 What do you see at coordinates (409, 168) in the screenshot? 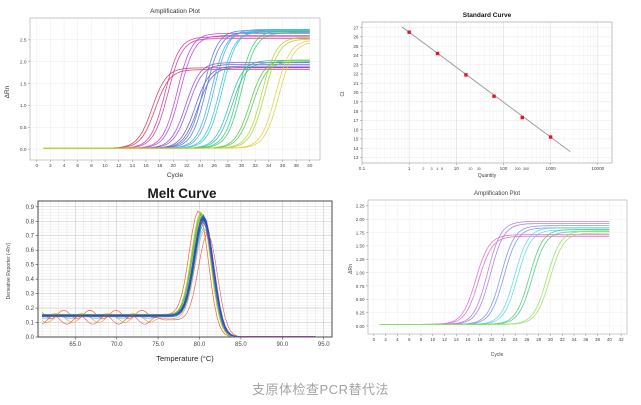
I see `svg-text: 1` at bounding box center [409, 168].